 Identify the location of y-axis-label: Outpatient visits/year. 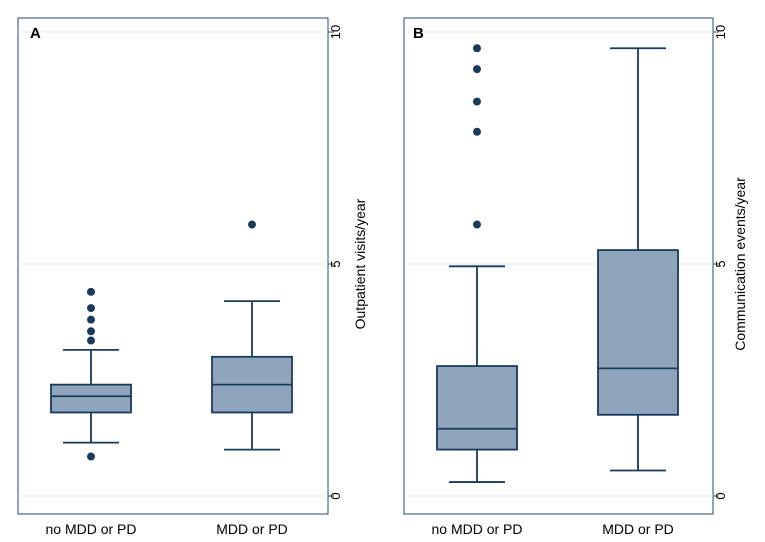
(360, 263).